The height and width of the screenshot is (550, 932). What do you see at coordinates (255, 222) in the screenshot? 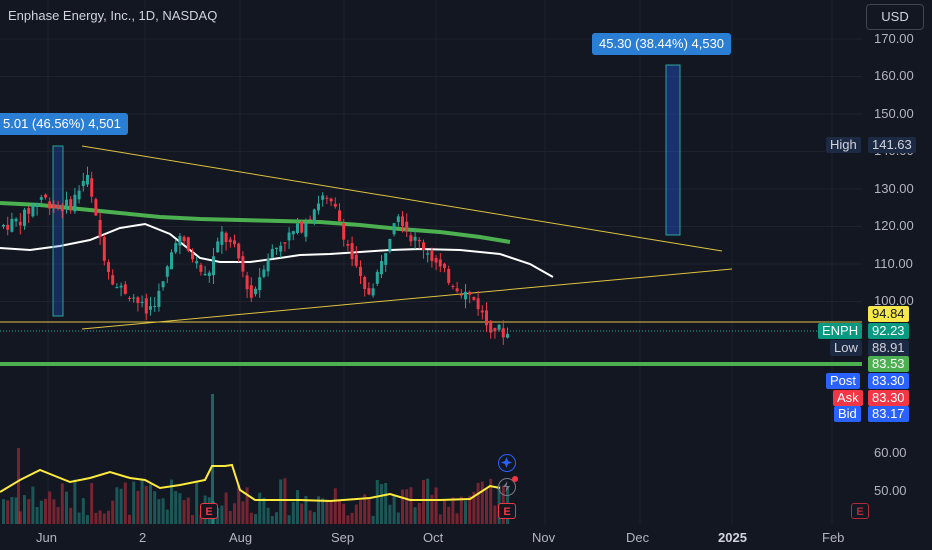
I see `ma-green-line` at bounding box center [255, 222].